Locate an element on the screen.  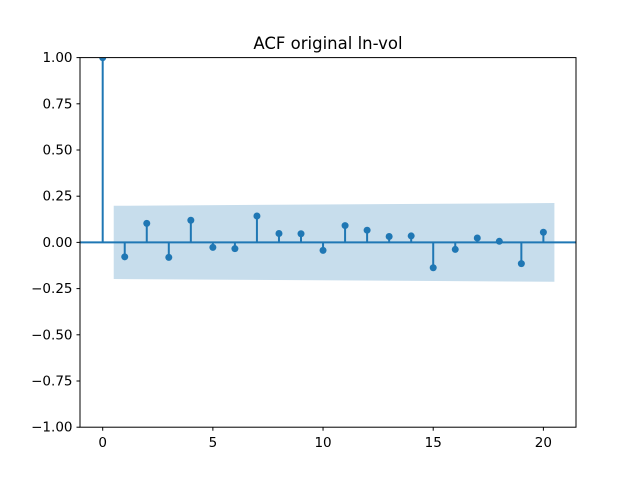
y-tick-label: 0.50 is located at coordinates (57, 151).